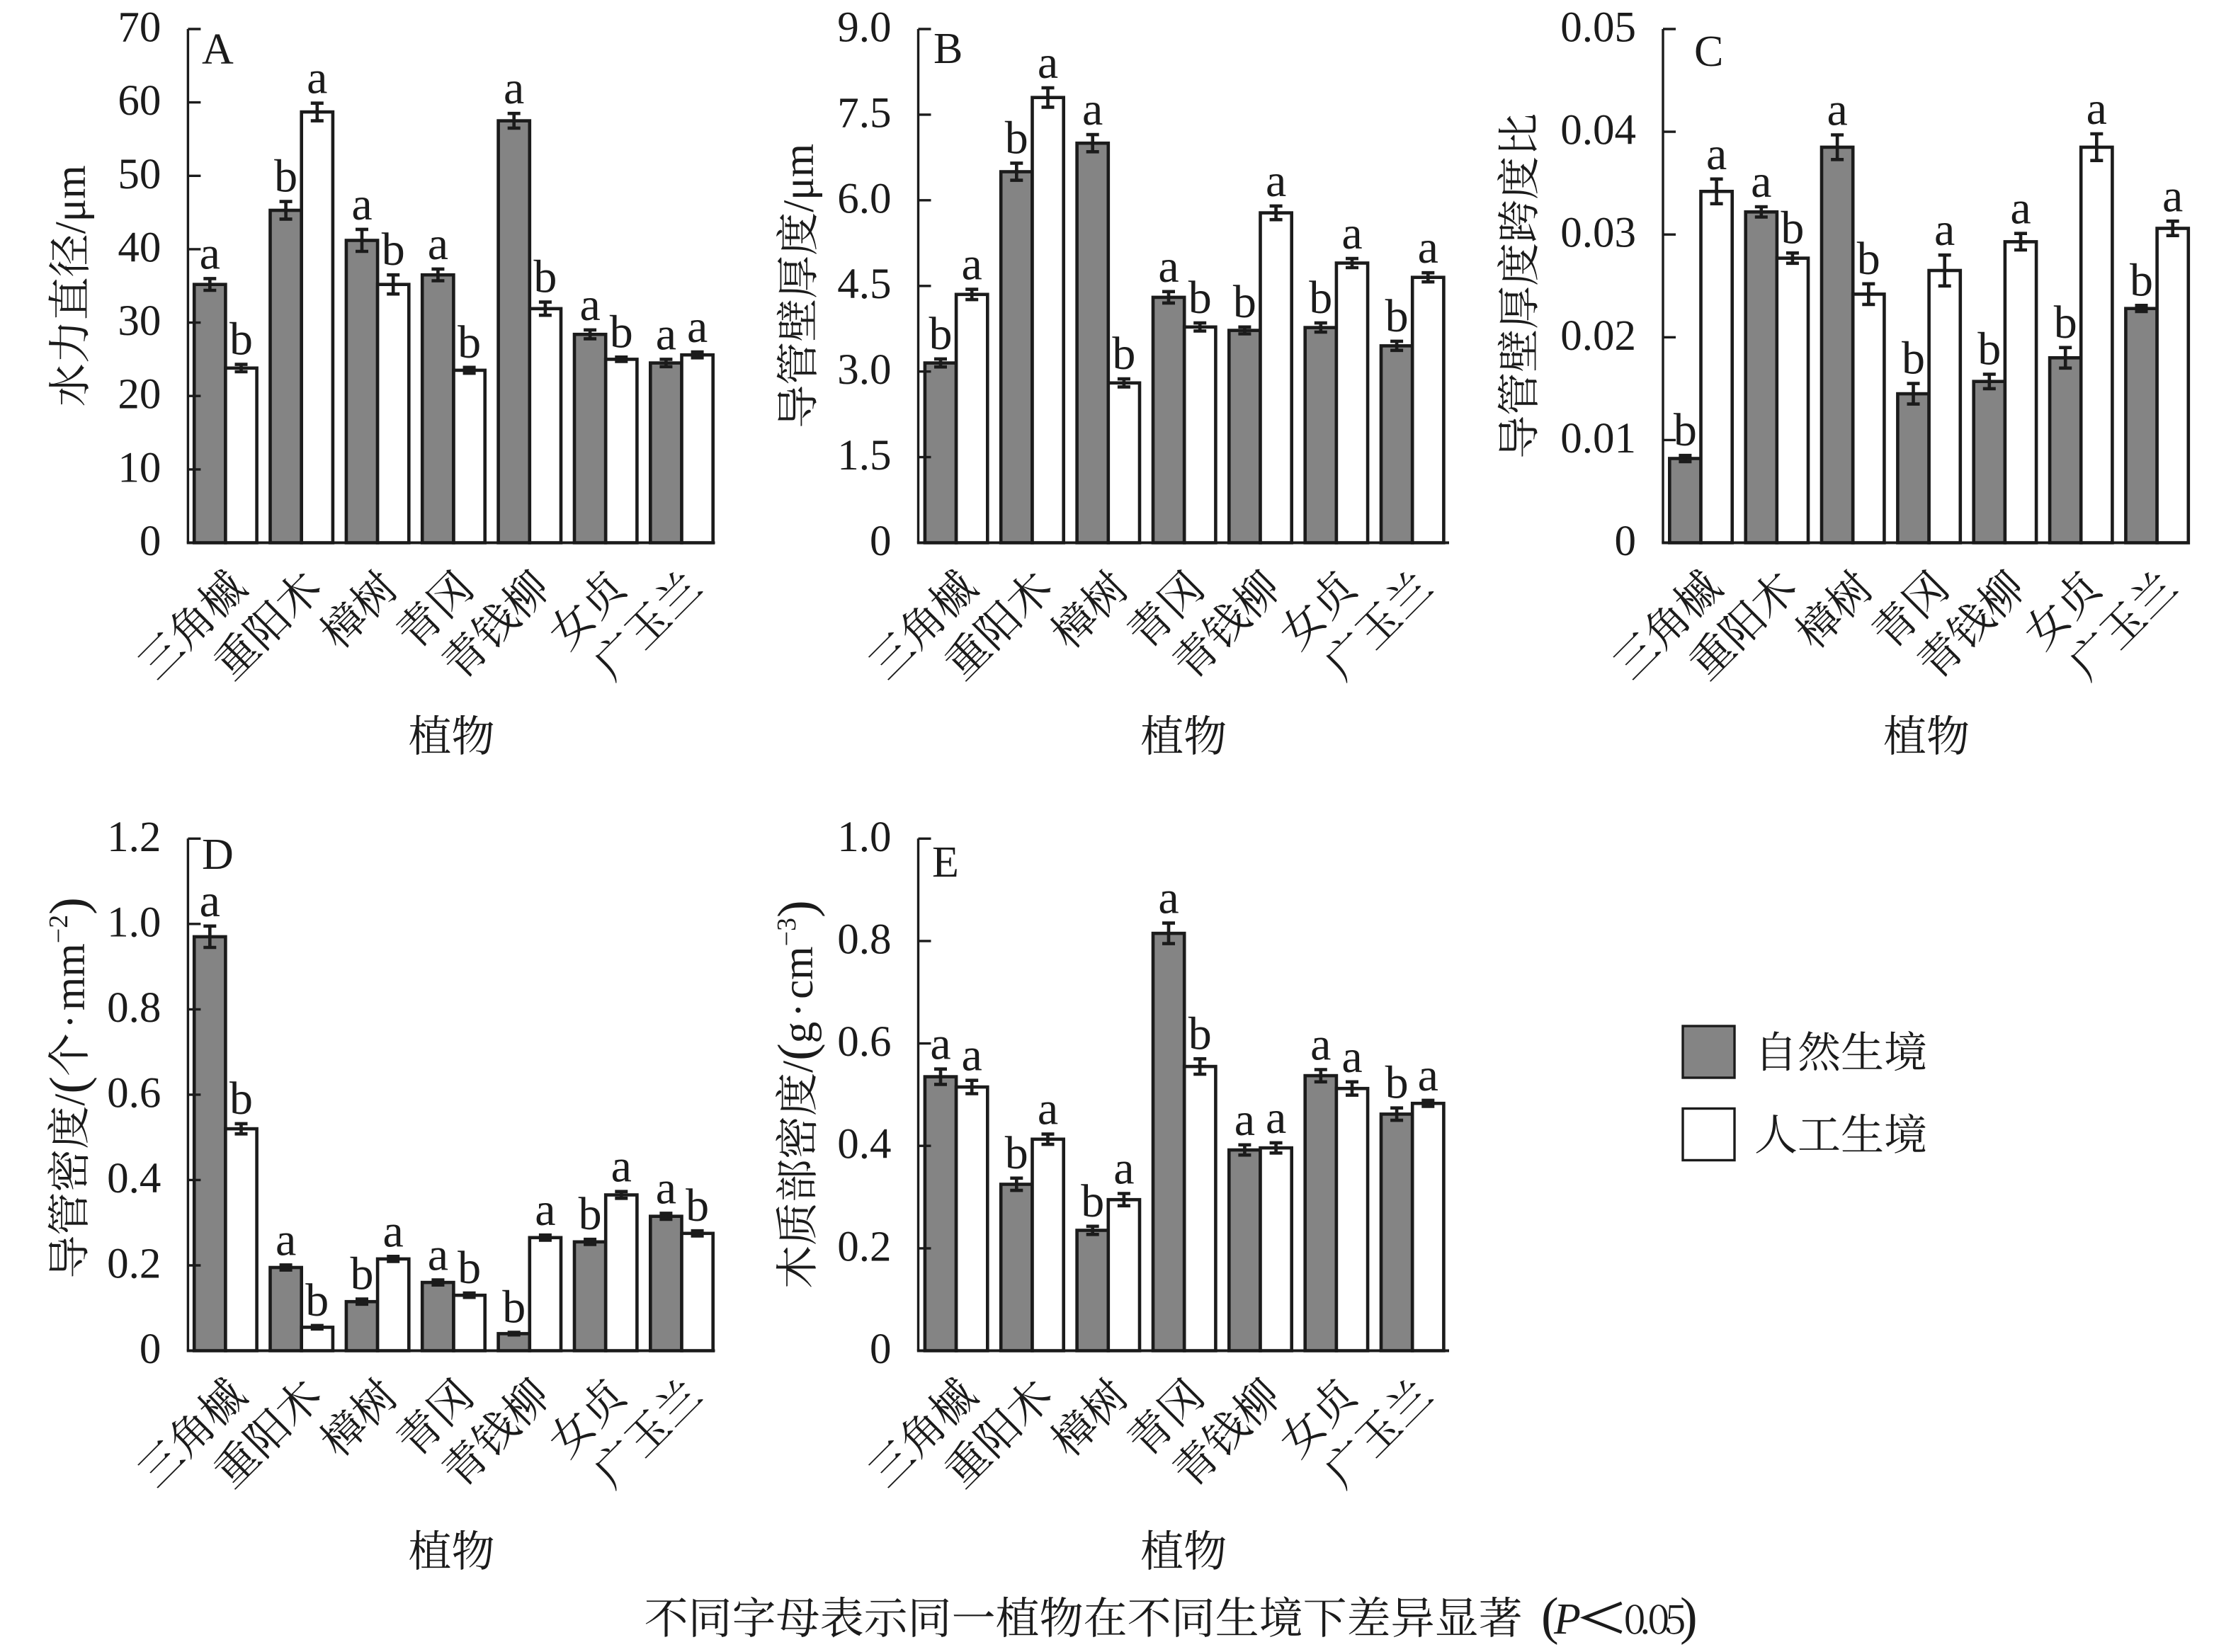 The image size is (2231, 1652). What do you see at coordinates (1709, 52) in the screenshot?
I see `svg-text: C` at bounding box center [1709, 52].